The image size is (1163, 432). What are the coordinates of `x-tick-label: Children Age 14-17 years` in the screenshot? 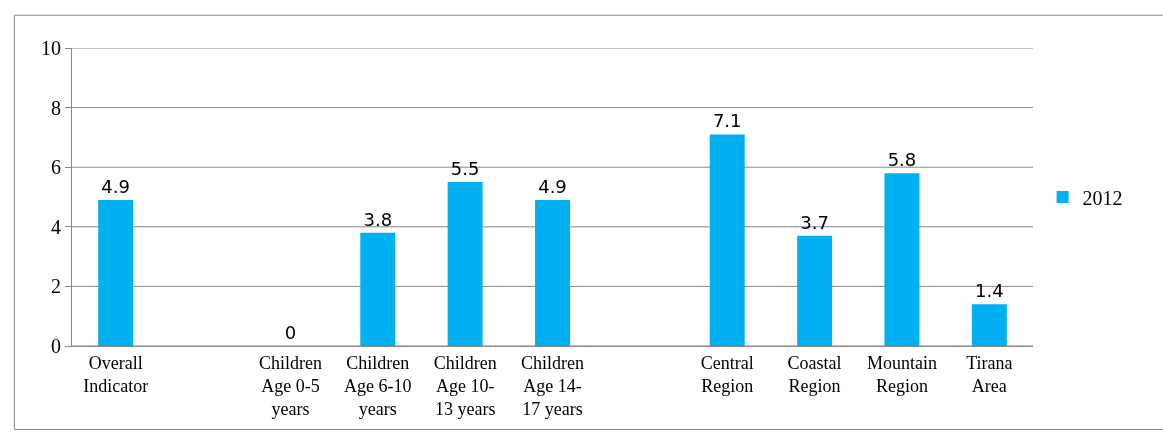 It's located at (552, 386).